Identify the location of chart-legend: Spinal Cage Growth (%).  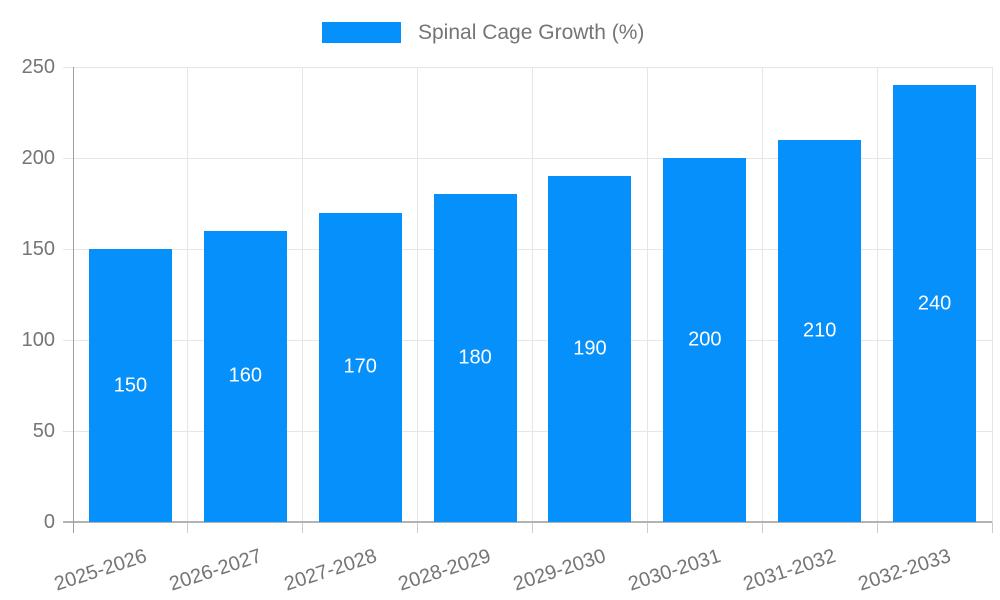
(483, 32).